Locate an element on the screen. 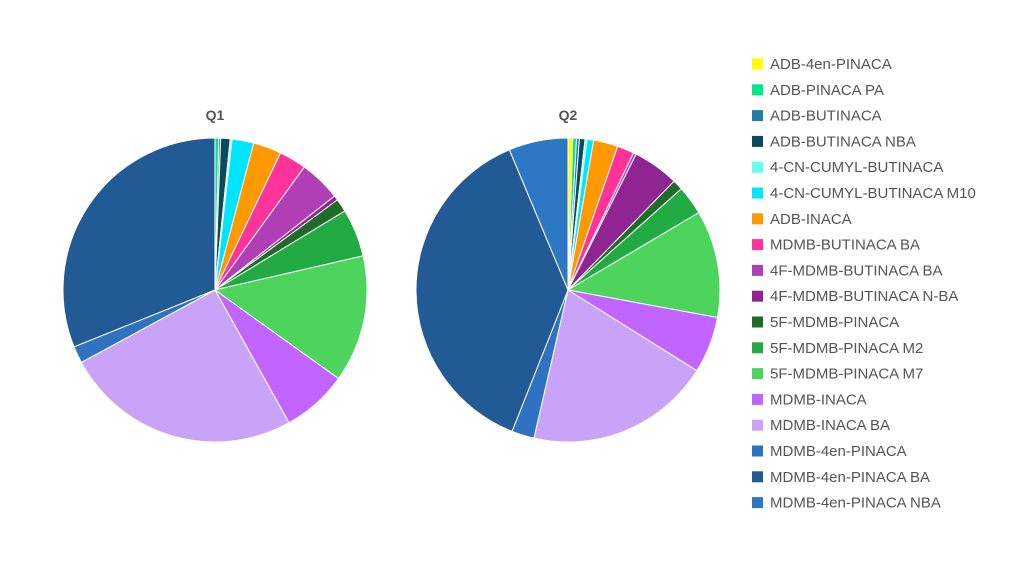  legend-item: ADB-BUTINACA is located at coordinates (817, 116).